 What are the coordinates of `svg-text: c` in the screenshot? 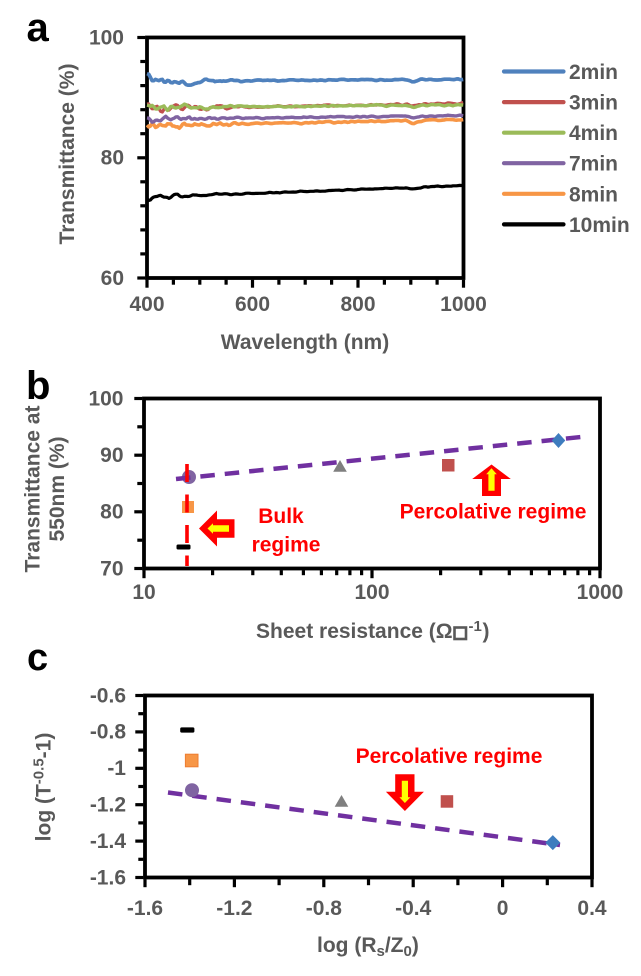 It's located at (37, 658).